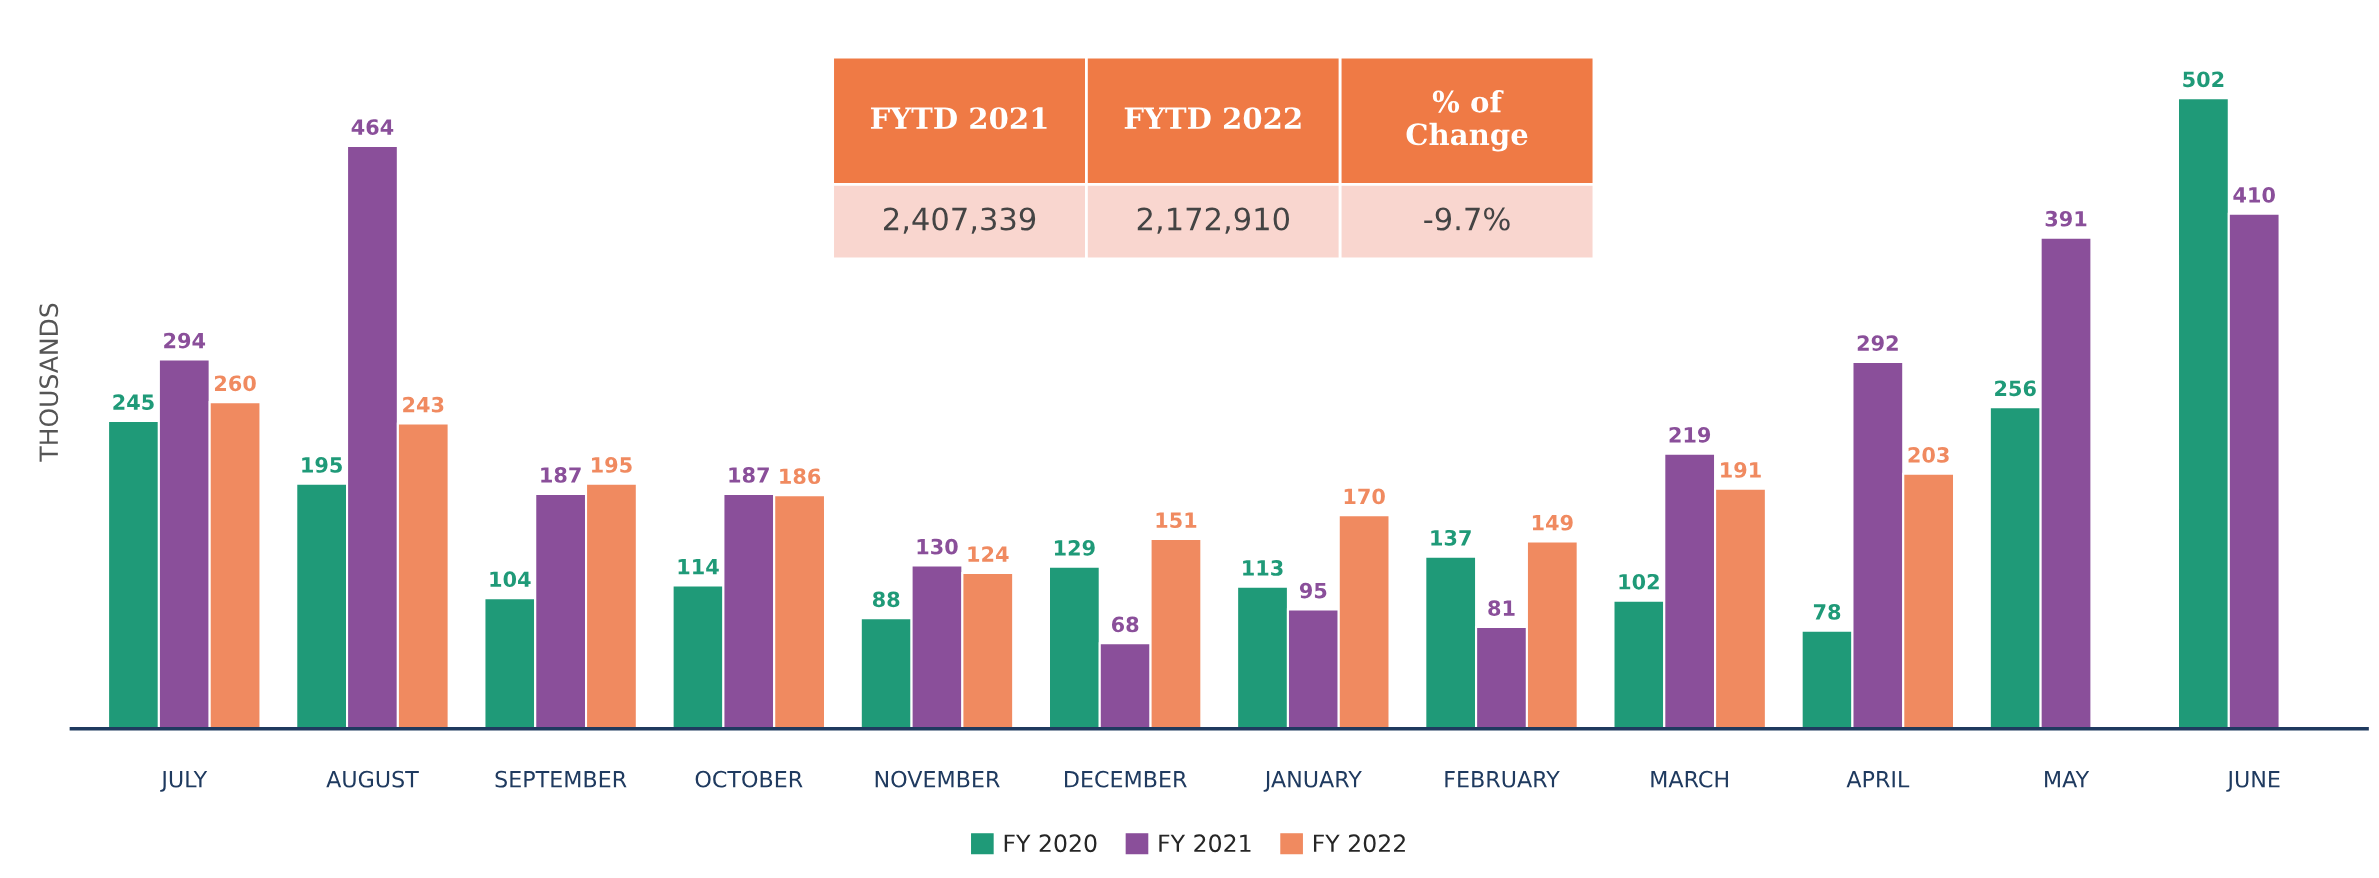 This screenshot has width=2379, height=878. Describe the element at coordinates (1741, 470) in the screenshot. I see `data-label: 191` at that location.